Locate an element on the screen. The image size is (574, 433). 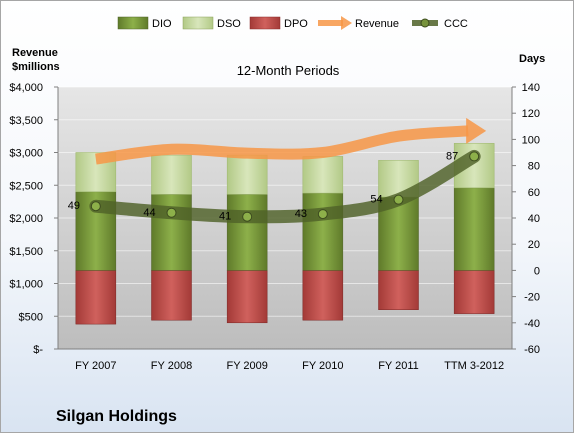
revenue-arrow-head is located at coordinates (476, 130).